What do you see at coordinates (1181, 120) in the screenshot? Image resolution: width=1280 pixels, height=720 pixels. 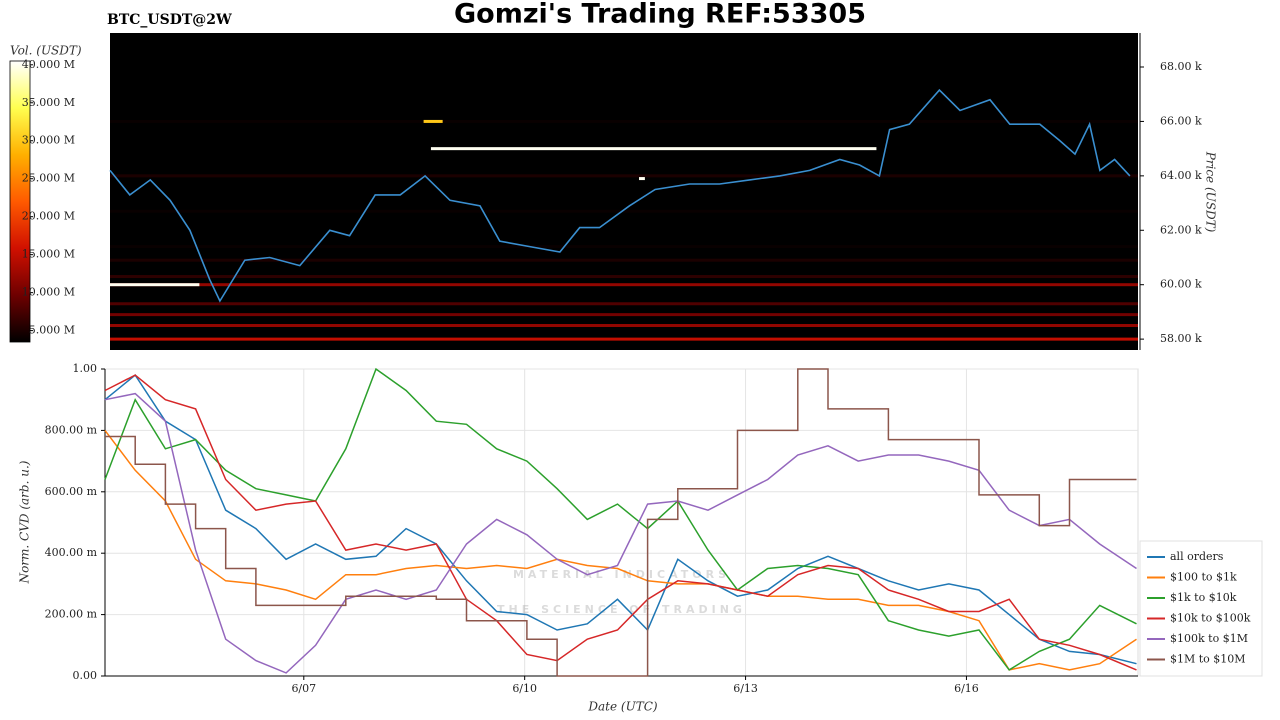 I see `y-tick-label: 66.00 k` at bounding box center [1181, 120].